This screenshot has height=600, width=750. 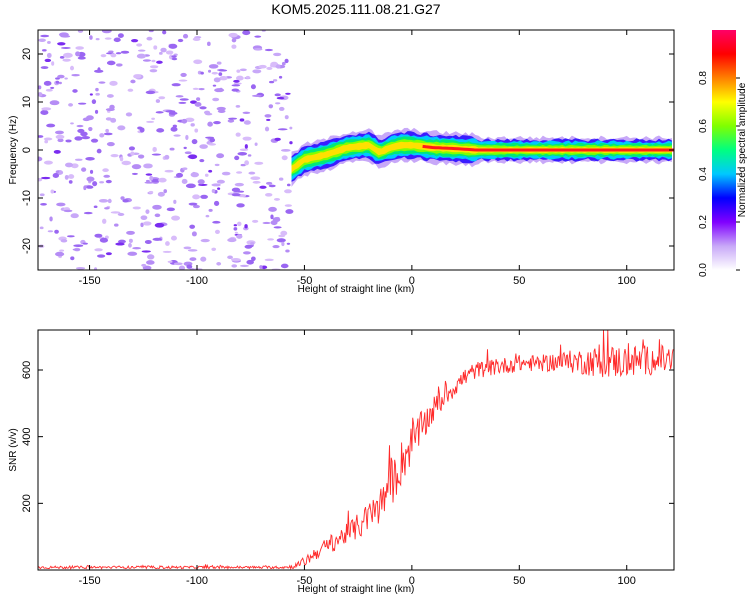 What do you see at coordinates (548, 148) in the screenshot?
I see `spectrogram-core` at bounding box center [548, 148].